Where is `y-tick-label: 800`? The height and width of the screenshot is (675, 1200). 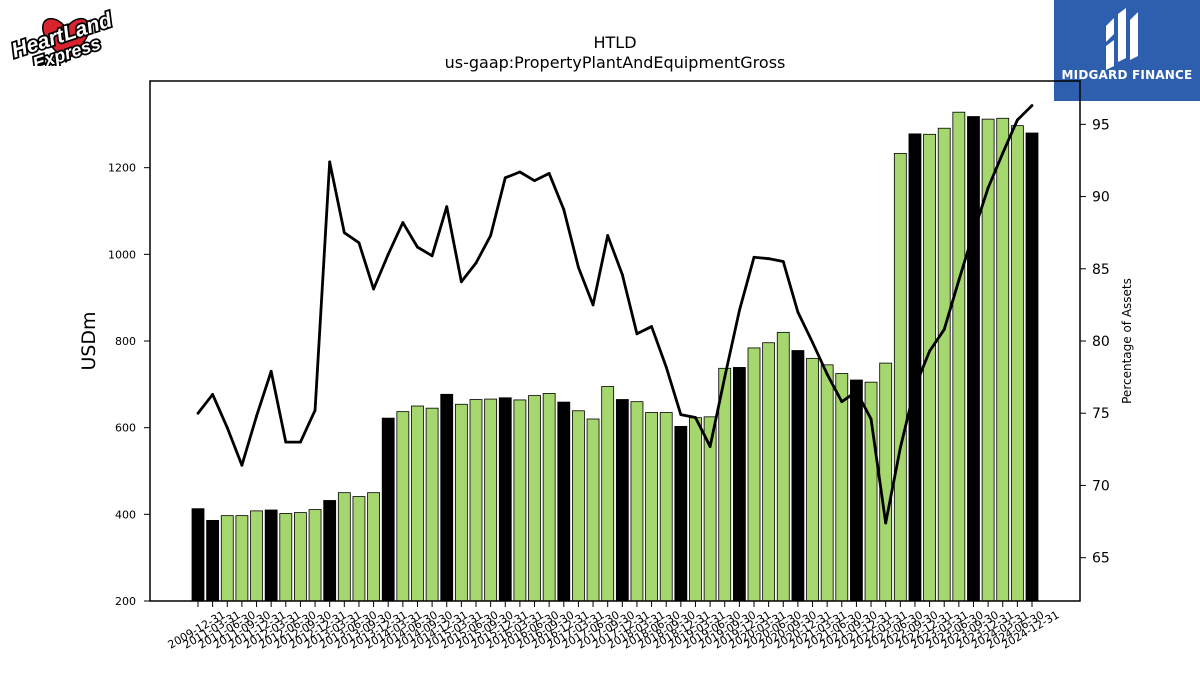 y-tick-label: 800 is located at coordinates (125, 341).